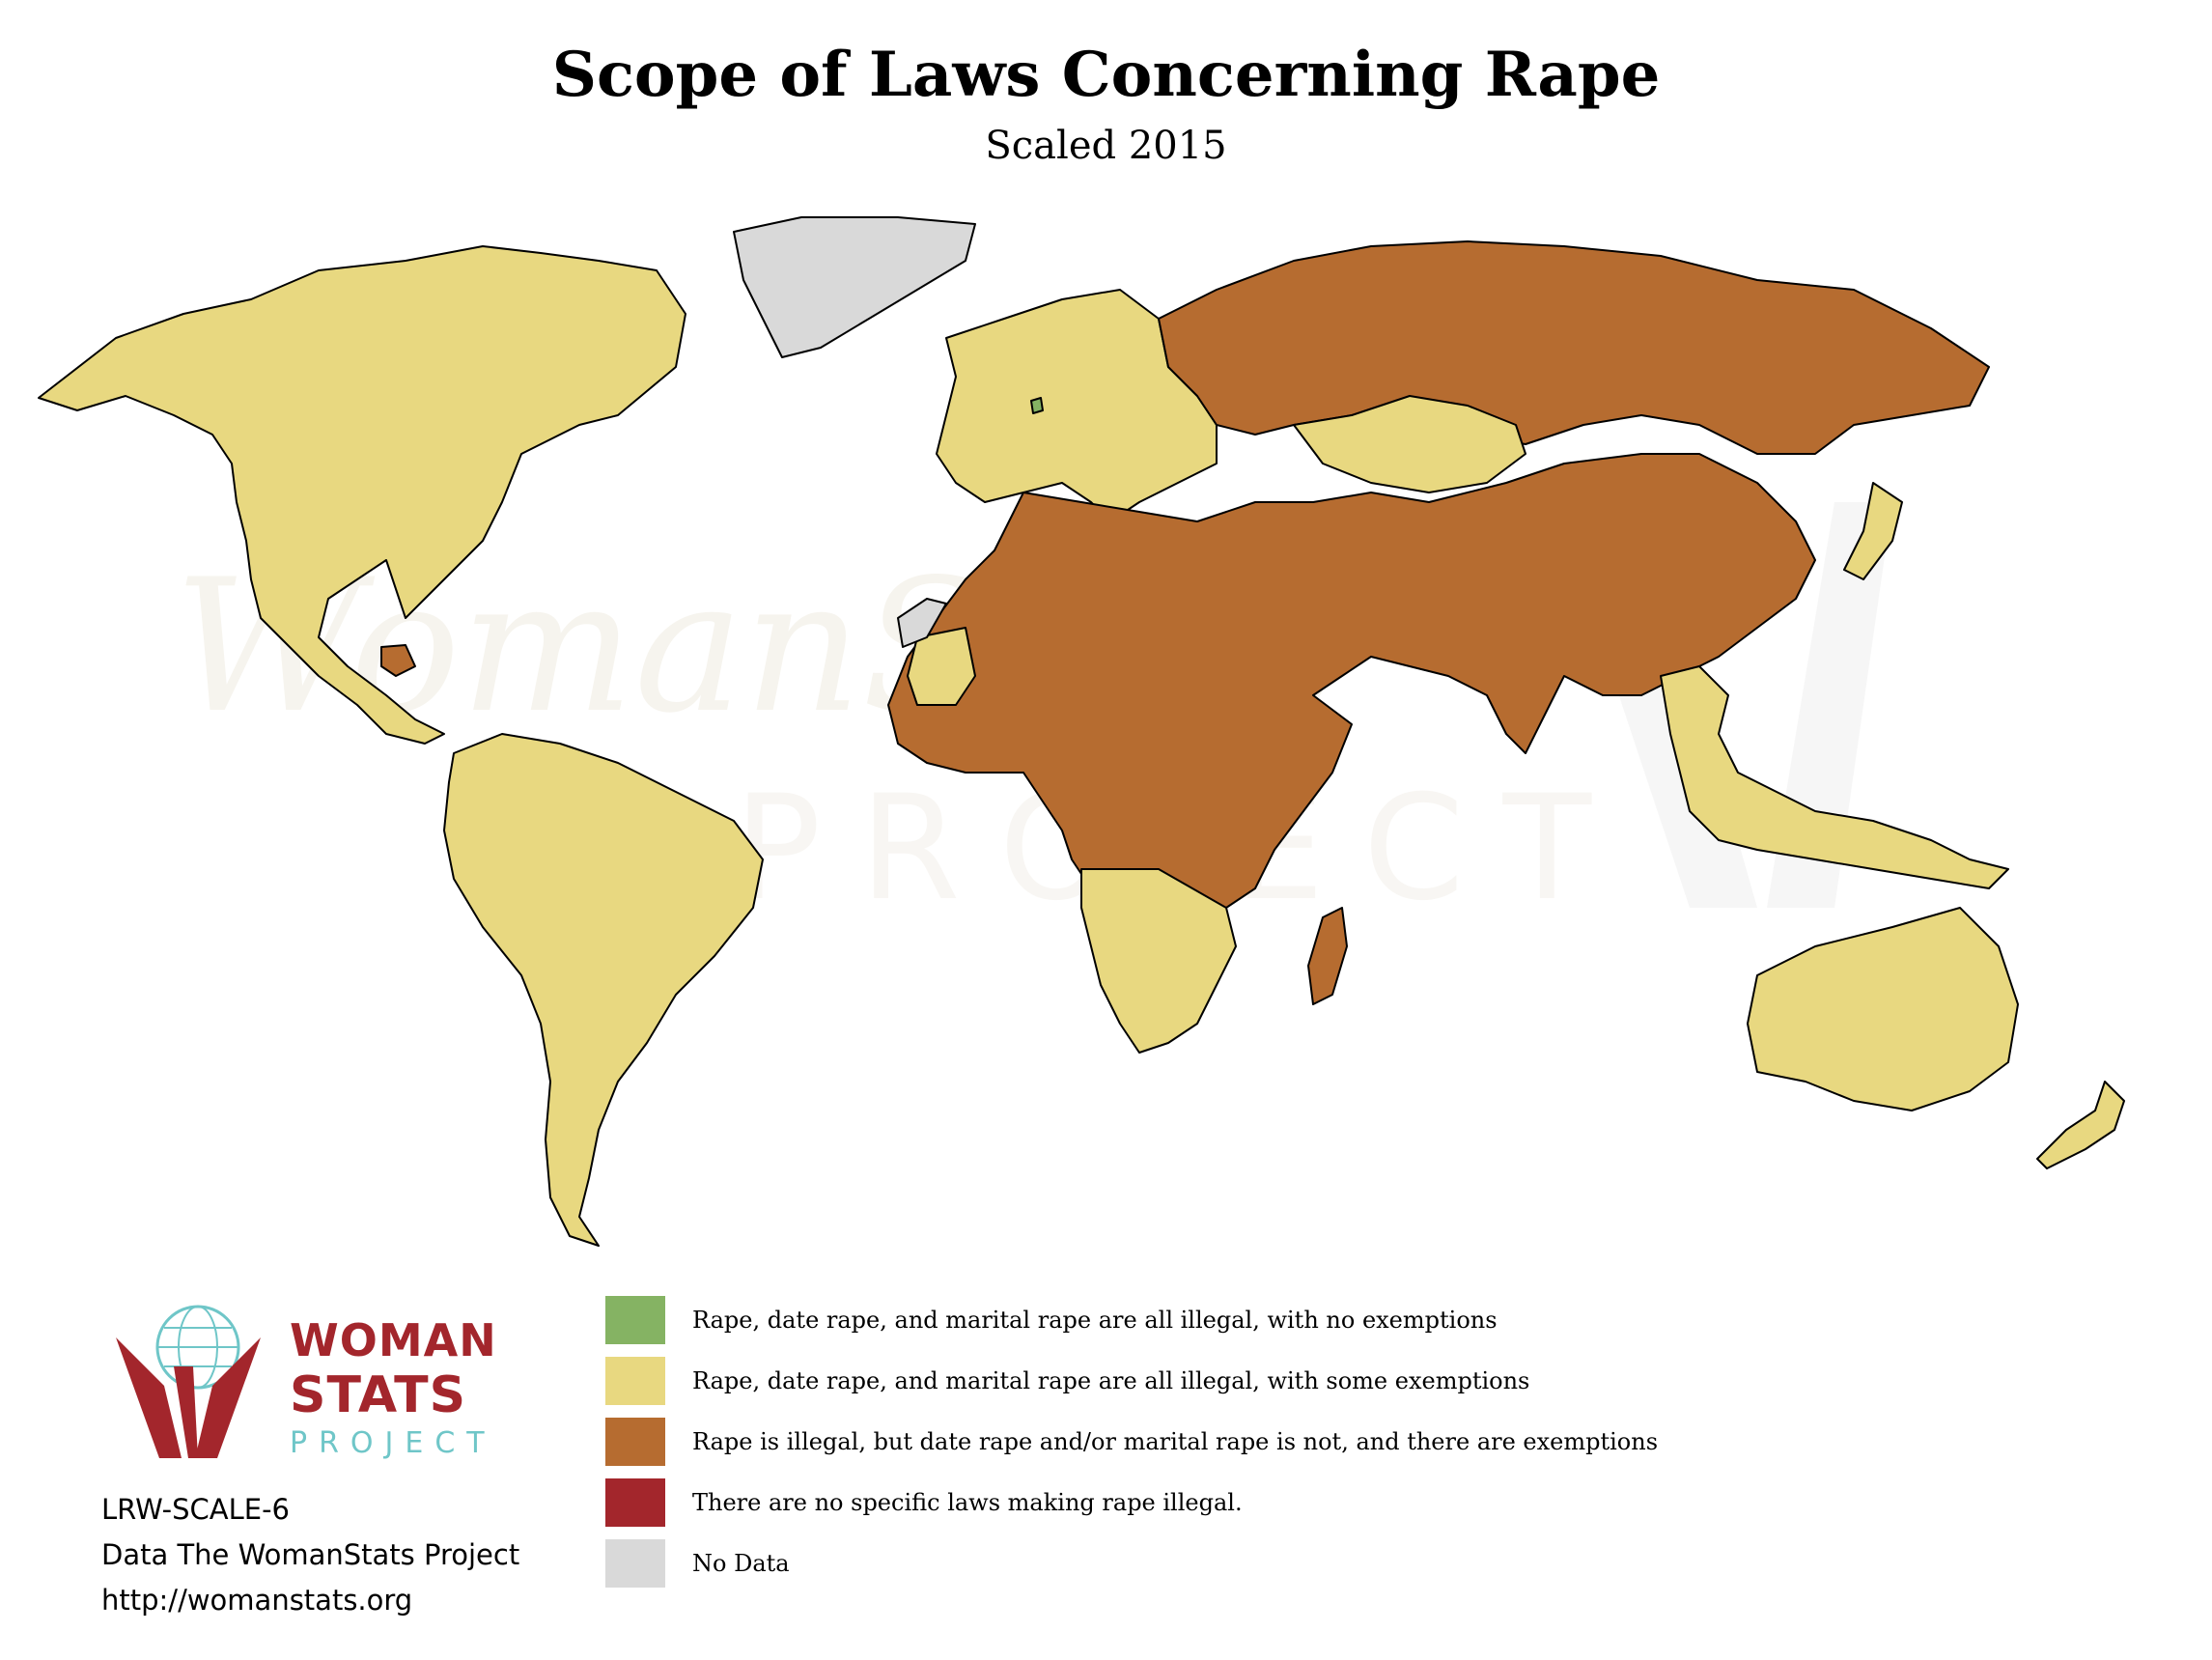 The width and height of the screenshot is (2212, 1660). What do you see at coordinates (1328, 956) in the screenshot?
I see `region-madagascar` at bounding box center [1328, 956].